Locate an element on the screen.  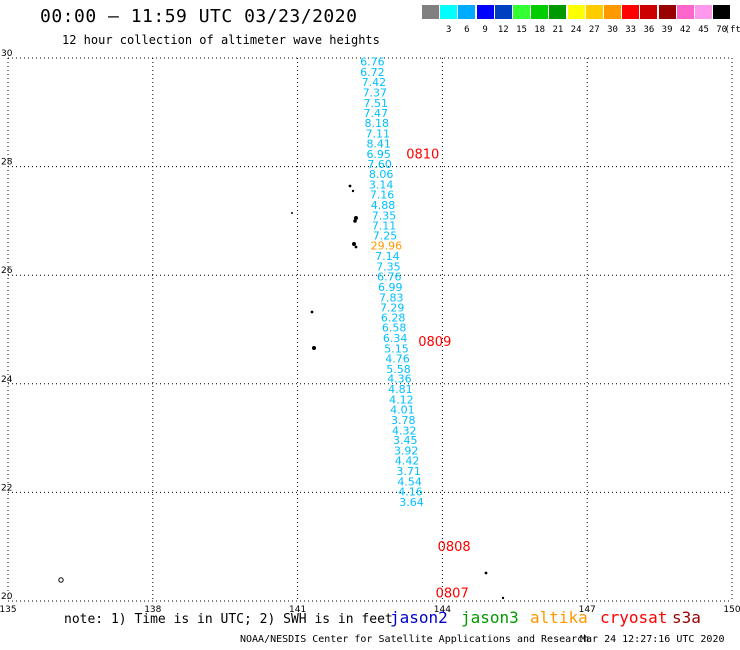
wave-height-label: 7.60 is located at coordinates (379, 164).